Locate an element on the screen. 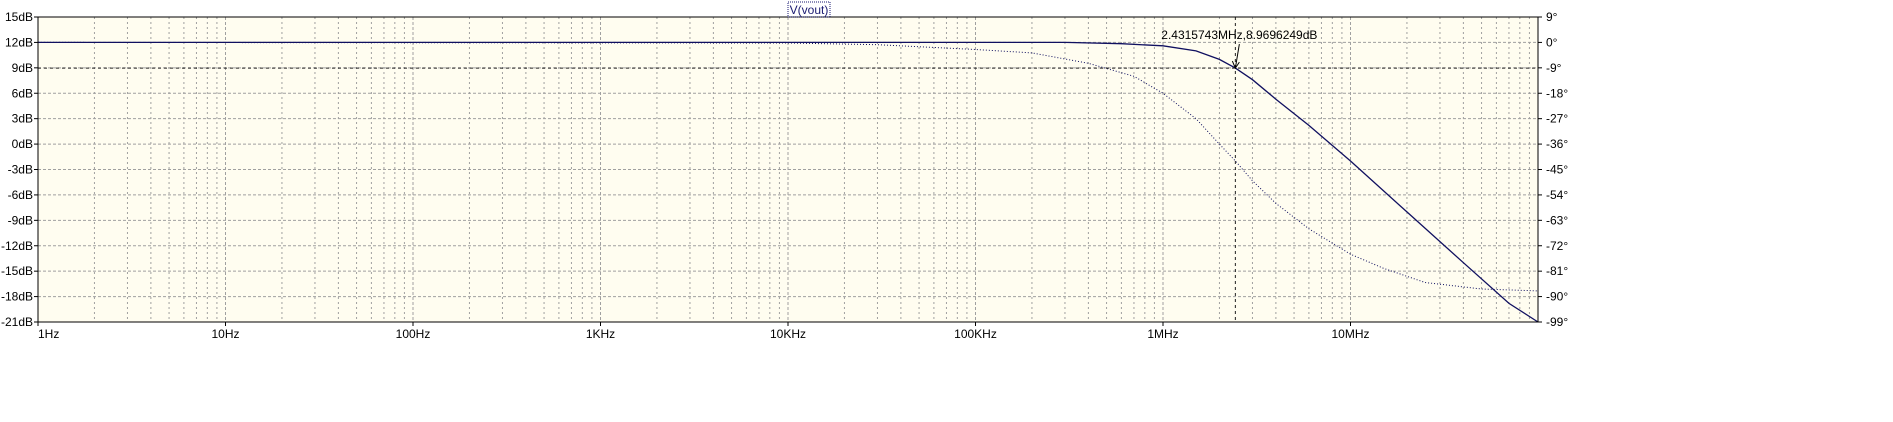  x-tick-label: 10KHz is located at coordinates (788, 334).